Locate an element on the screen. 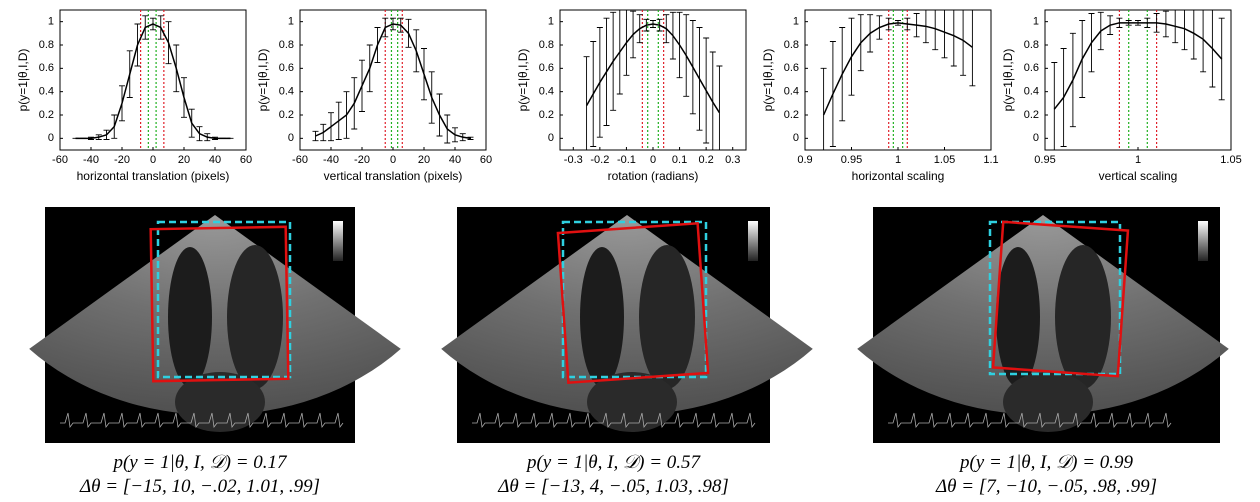 This screenshot has width=1260, height=502. caption-score: p(y = 1|θ, I, 𝒟) = 0.57 is located at coordinates (613, 462).